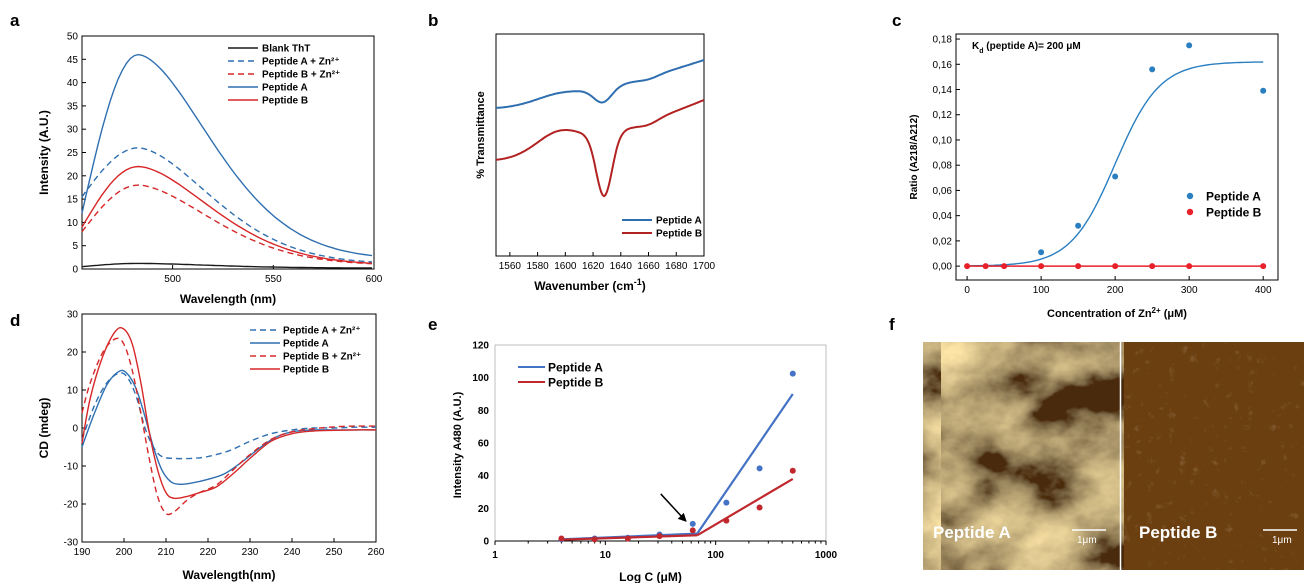 This screenshot has height=583, width=1305. I want to click on chart-e-ytick-label: 40, so click(484, 476).